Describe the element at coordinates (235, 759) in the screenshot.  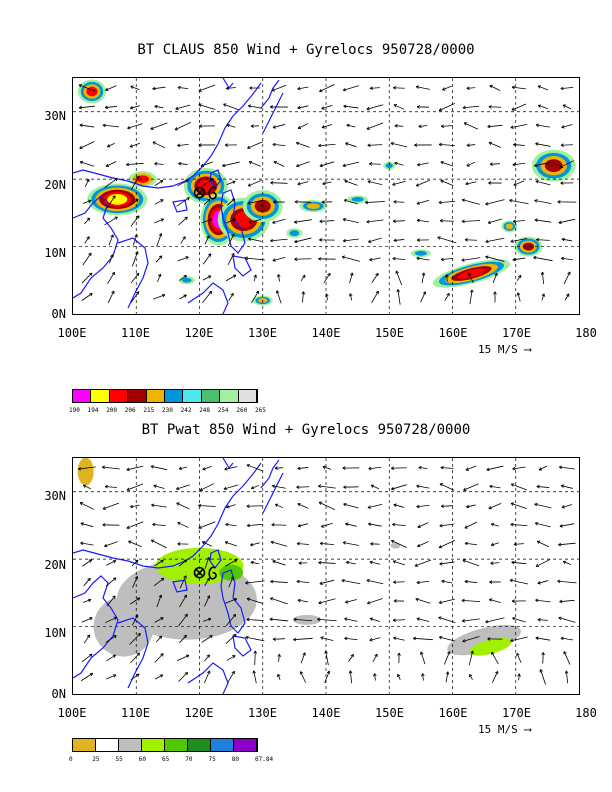
I see `colorbar-label: 80` at that location.